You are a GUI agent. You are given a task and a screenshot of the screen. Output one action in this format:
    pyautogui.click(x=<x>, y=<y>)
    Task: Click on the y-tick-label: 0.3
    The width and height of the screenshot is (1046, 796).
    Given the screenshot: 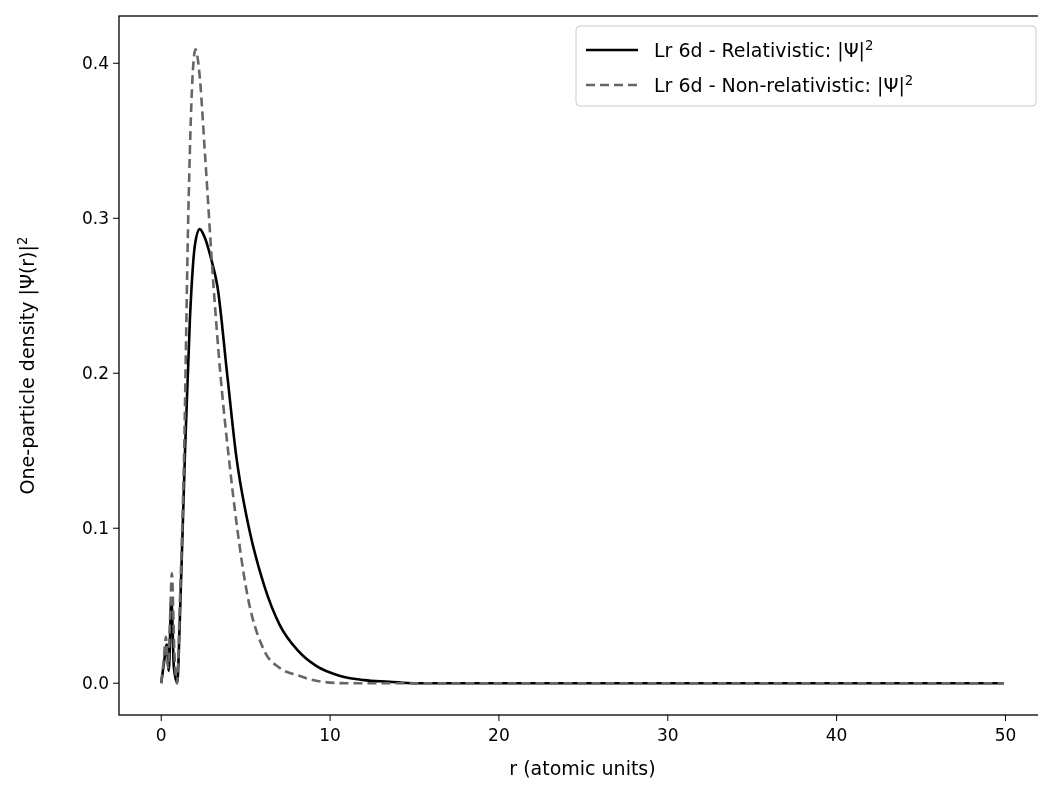 What is the action you would take?
    pyautogui.click(x=95, y=218)
    